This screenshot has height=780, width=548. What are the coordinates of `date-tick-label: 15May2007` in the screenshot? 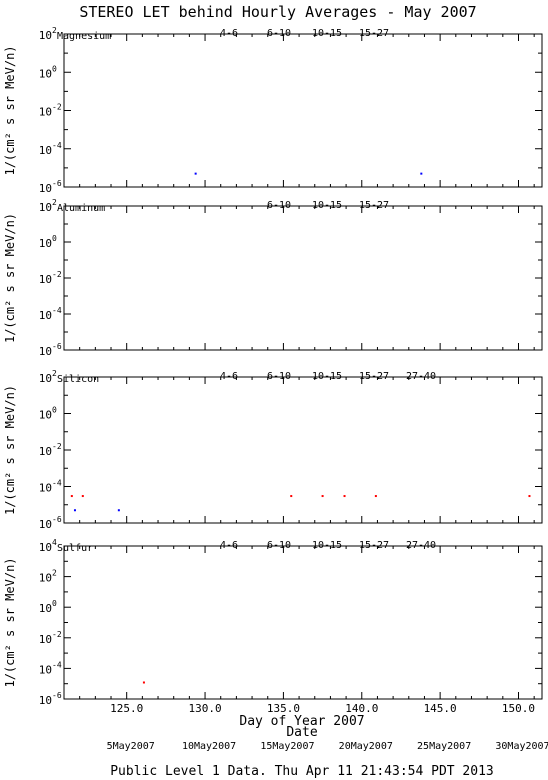 It's located at (287, 746).